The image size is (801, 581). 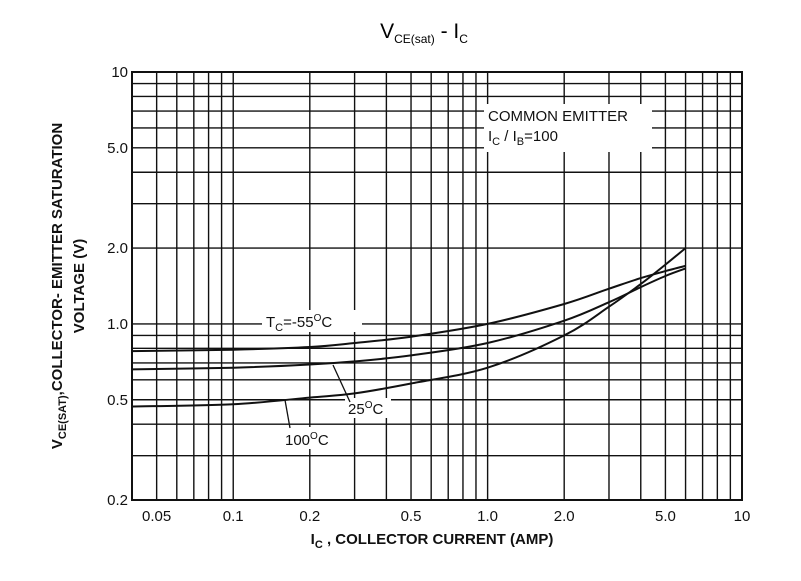 I want to click on x-tick-label: 0.1, so click(x=233, y=516).